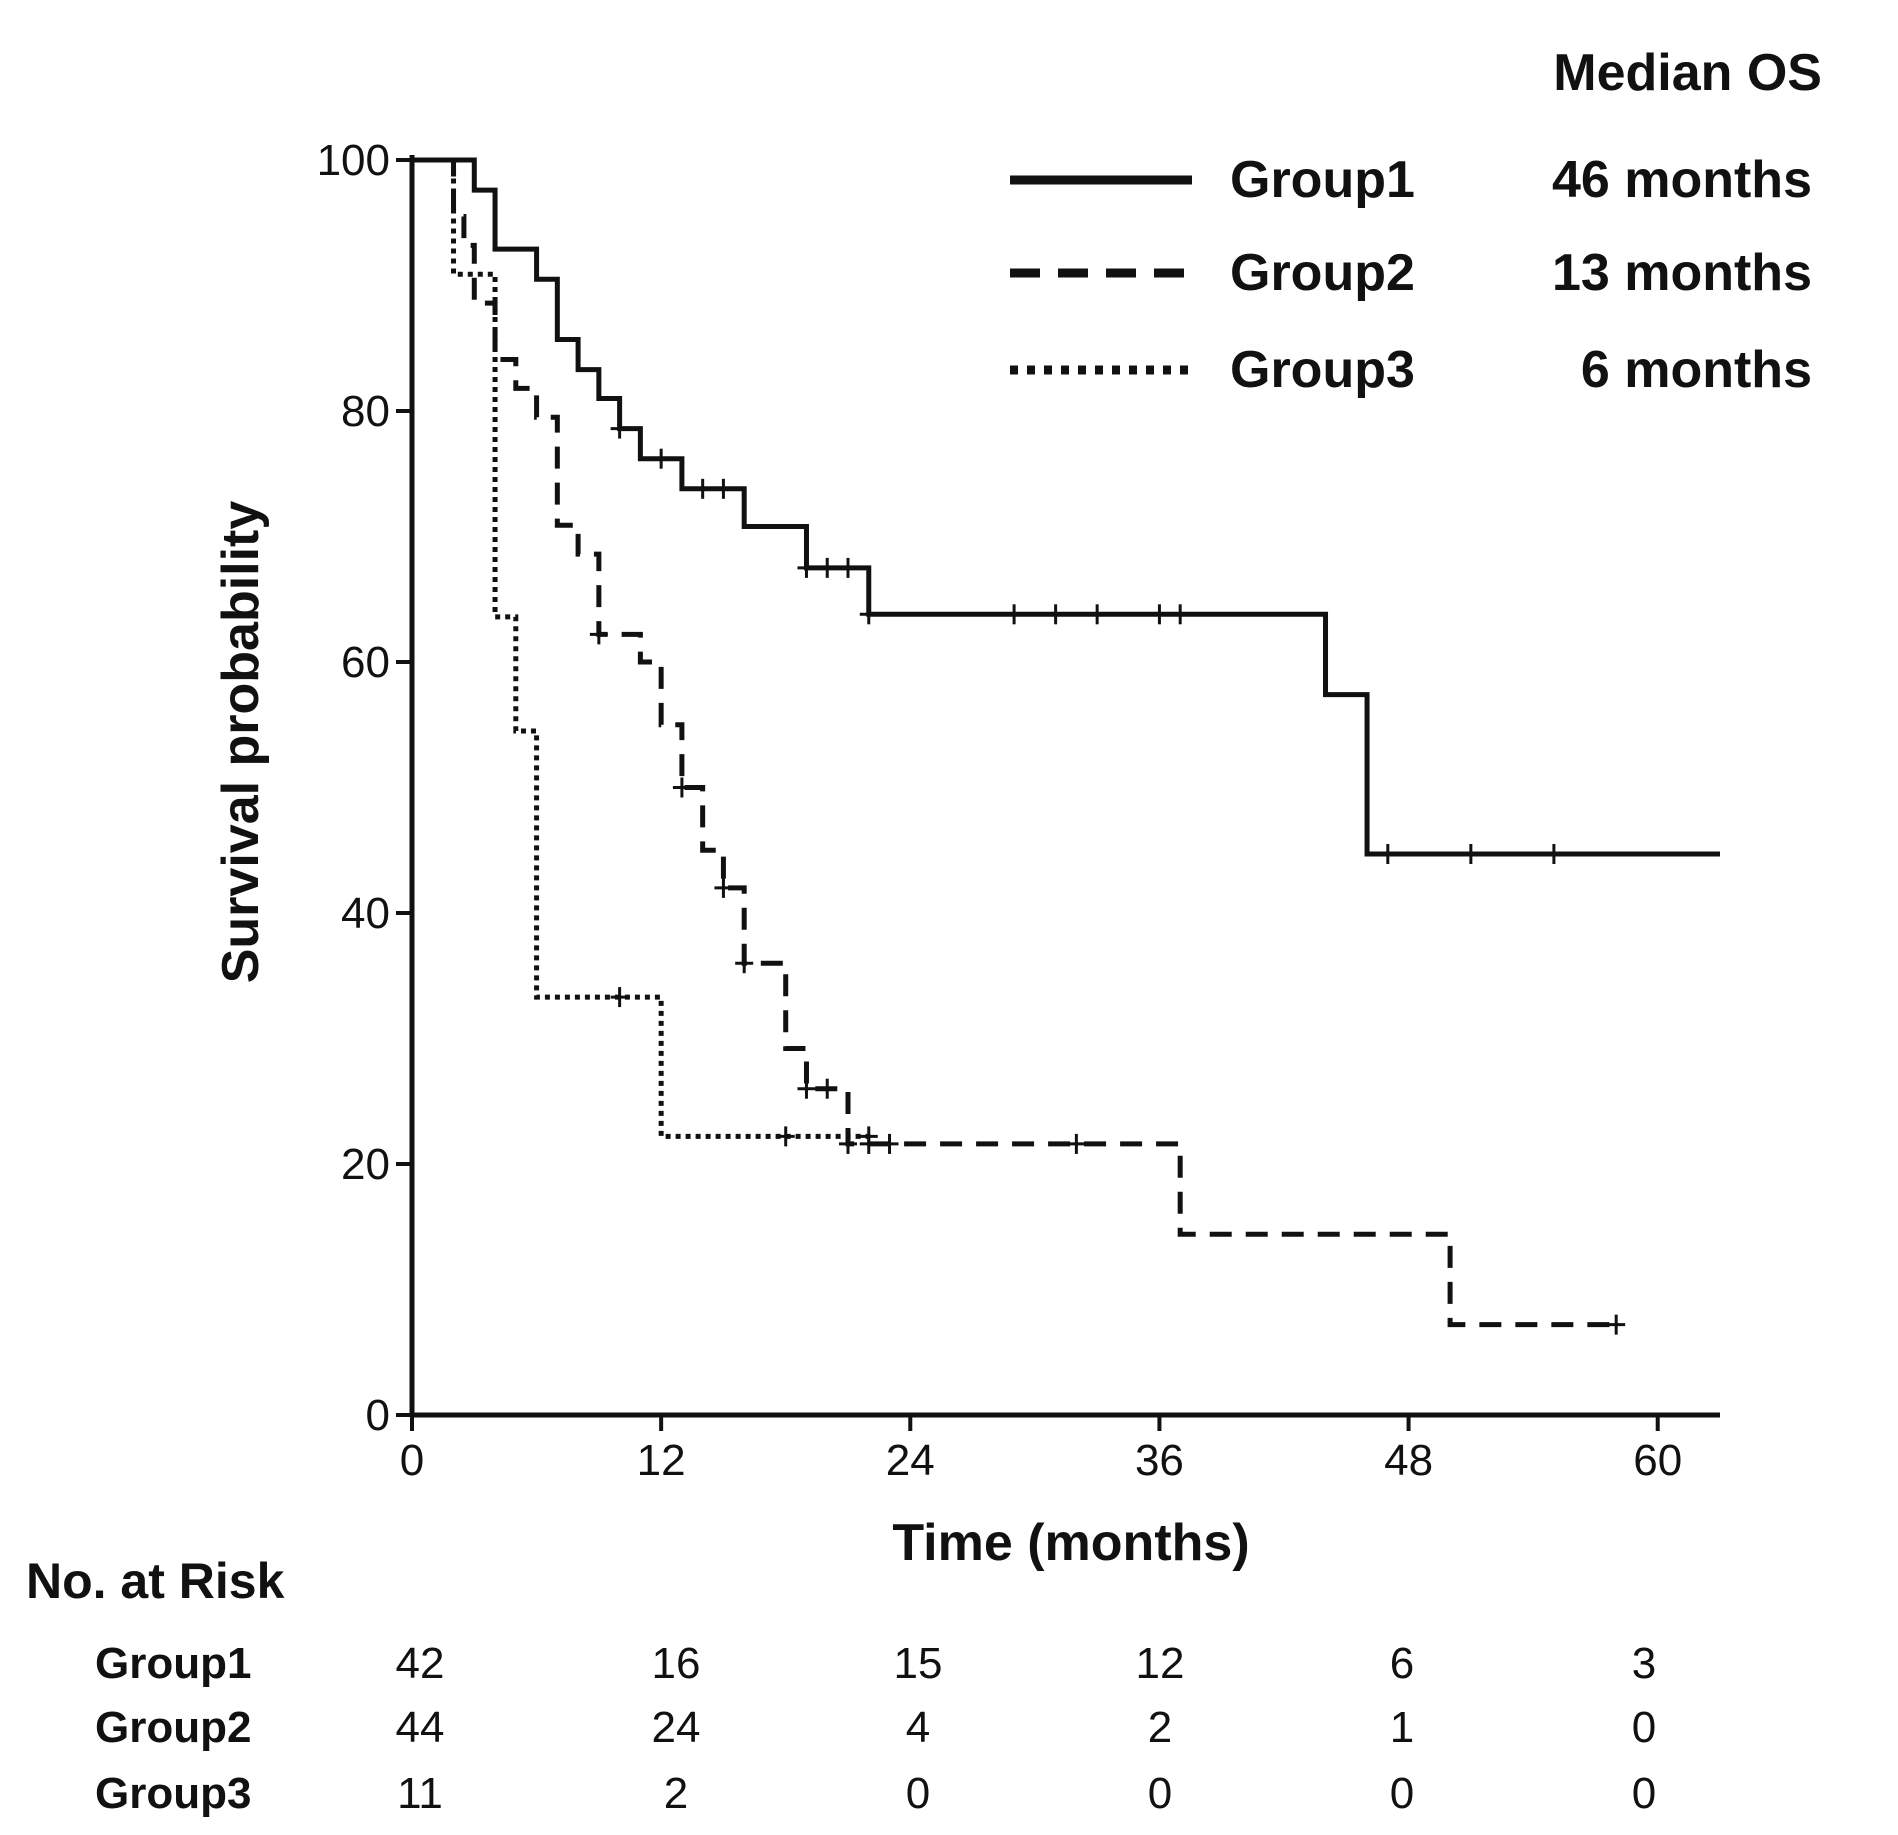  Describe the element at coordinates (1402, 1727) in the screenshot. I see `risk-cell: 1` at that location.